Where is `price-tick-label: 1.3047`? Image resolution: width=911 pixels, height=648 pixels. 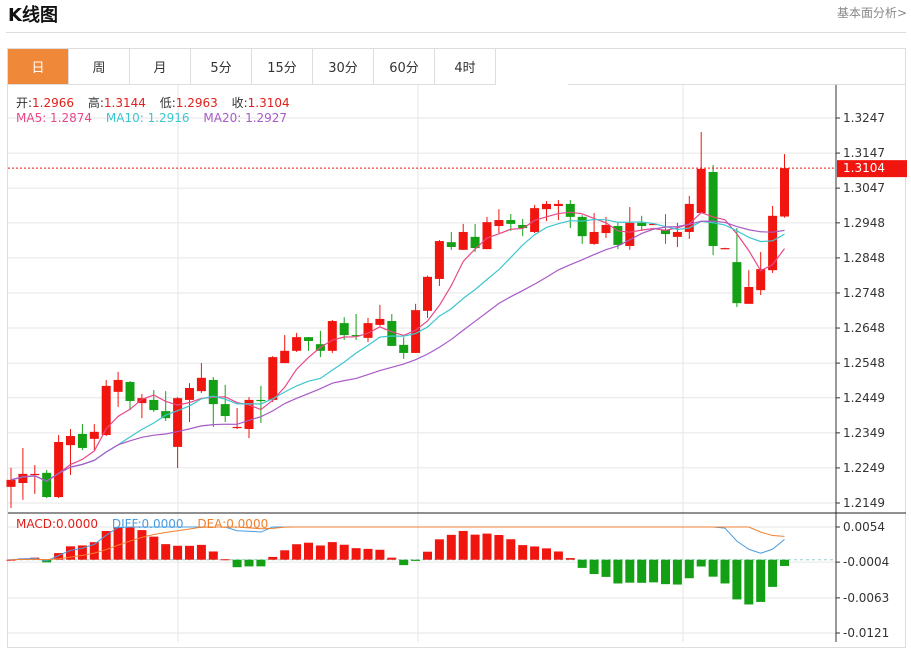 price-tick-label: 1.3047 is located at coordinates (864, 188).